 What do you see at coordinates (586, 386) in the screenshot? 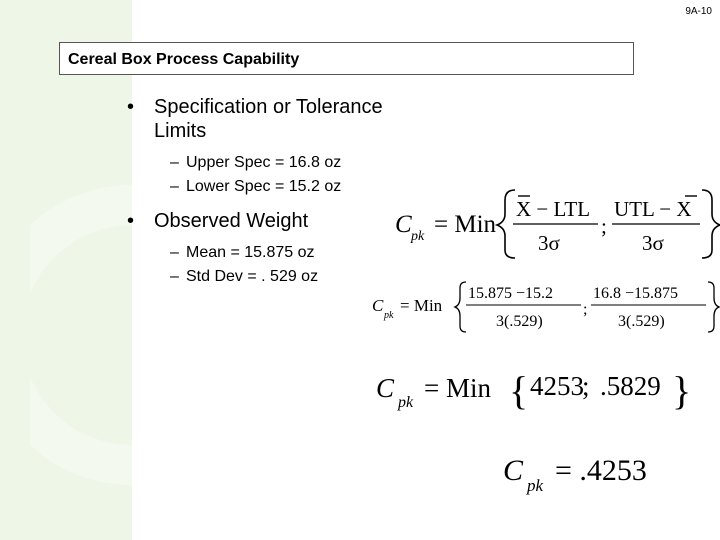
I see `eq3-sep: ;` at bounding box center [586, 386].